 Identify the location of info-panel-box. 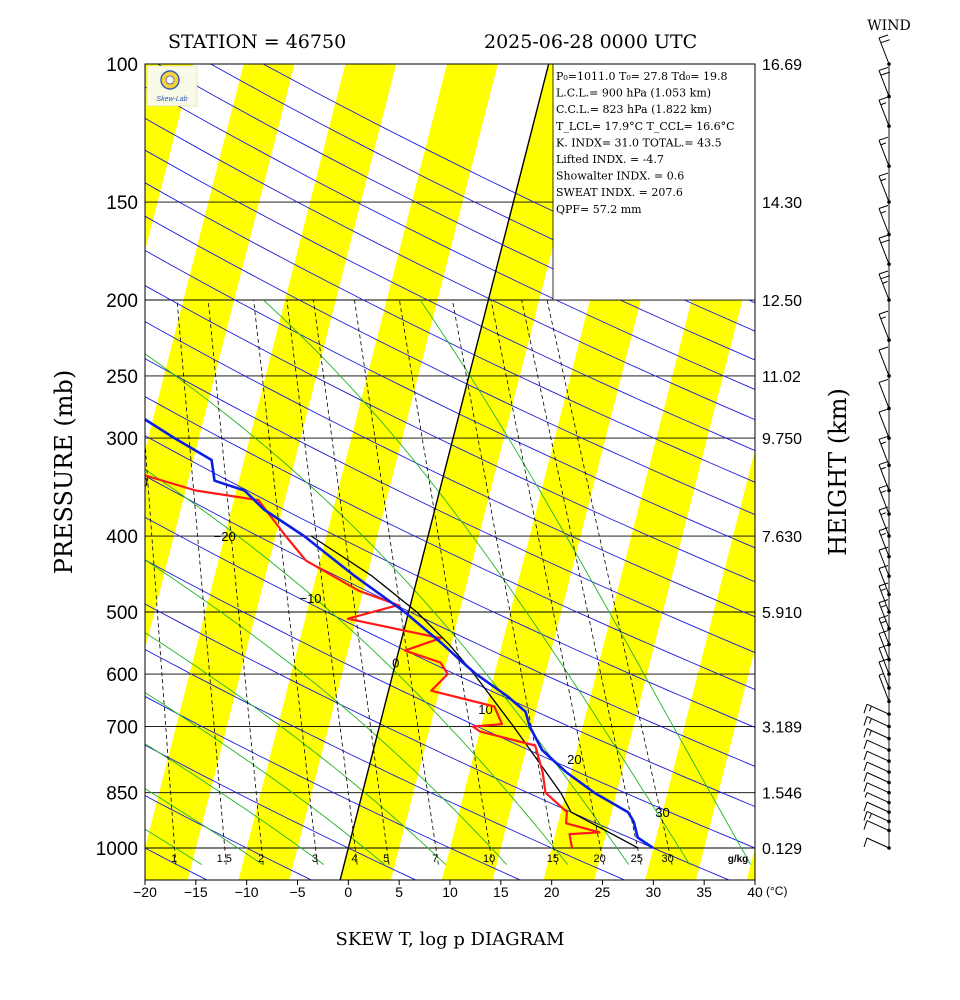
(653, 182).